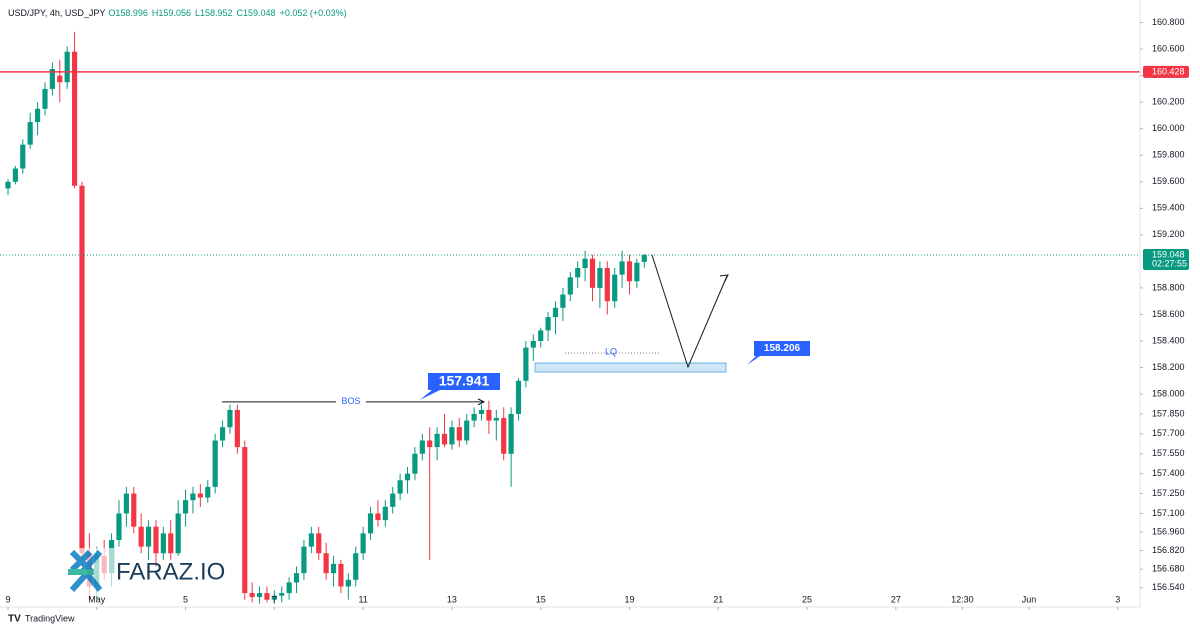 This screenshot has width=1200, height=630. I want to click on y-tick-label: 157.250, so click(1168, 493).